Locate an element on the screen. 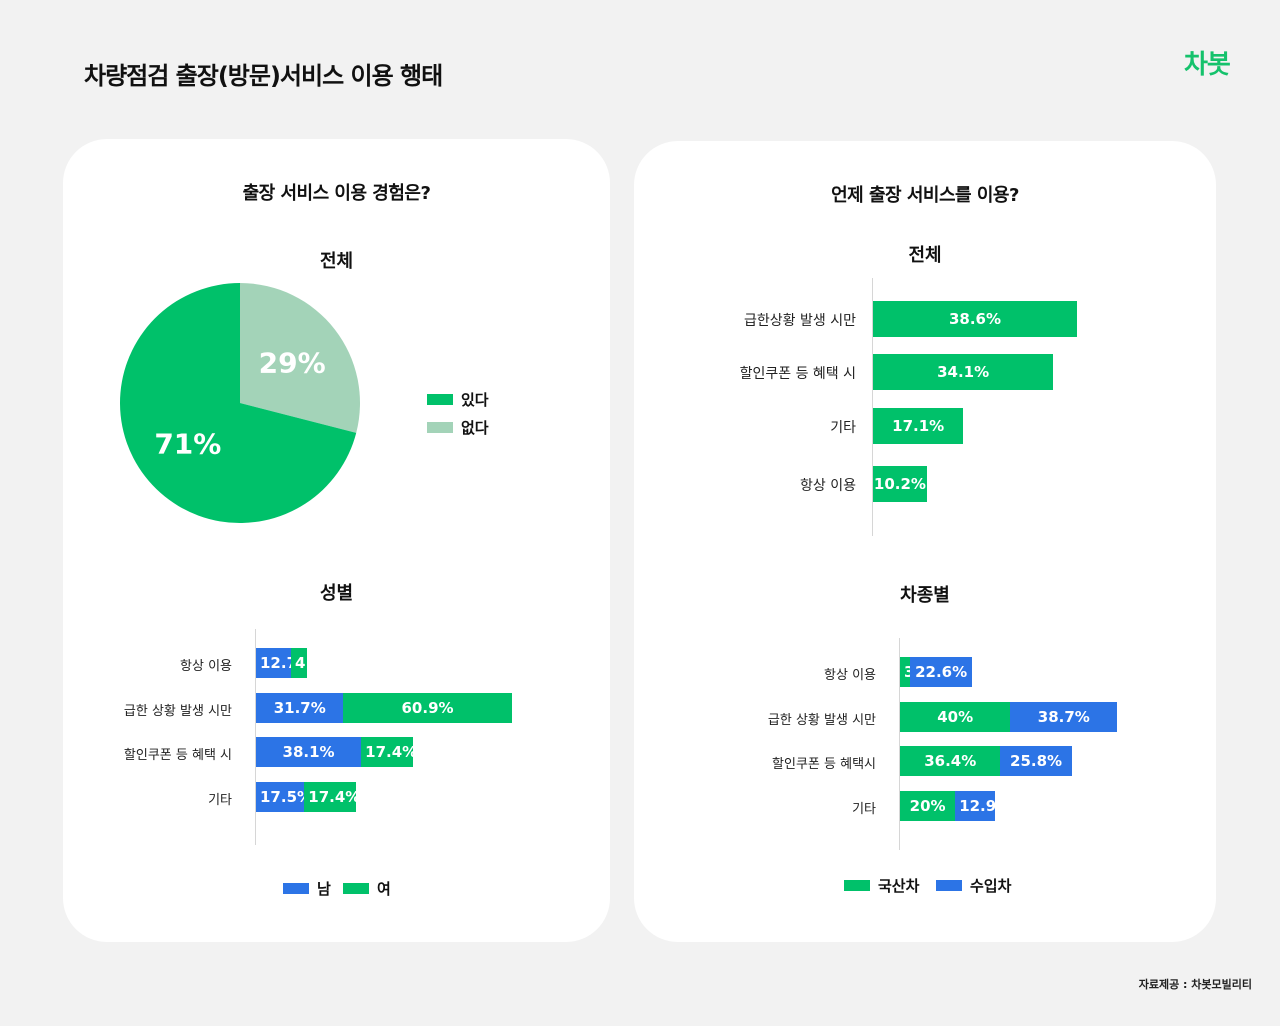  cartype-legend-item: 국산차 is located at coordinates (881, 885).